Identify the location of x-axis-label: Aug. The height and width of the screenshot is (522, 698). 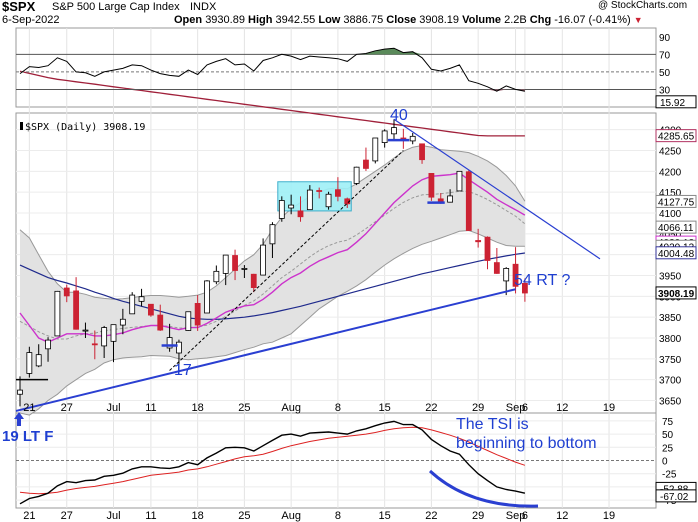
(291, 408).